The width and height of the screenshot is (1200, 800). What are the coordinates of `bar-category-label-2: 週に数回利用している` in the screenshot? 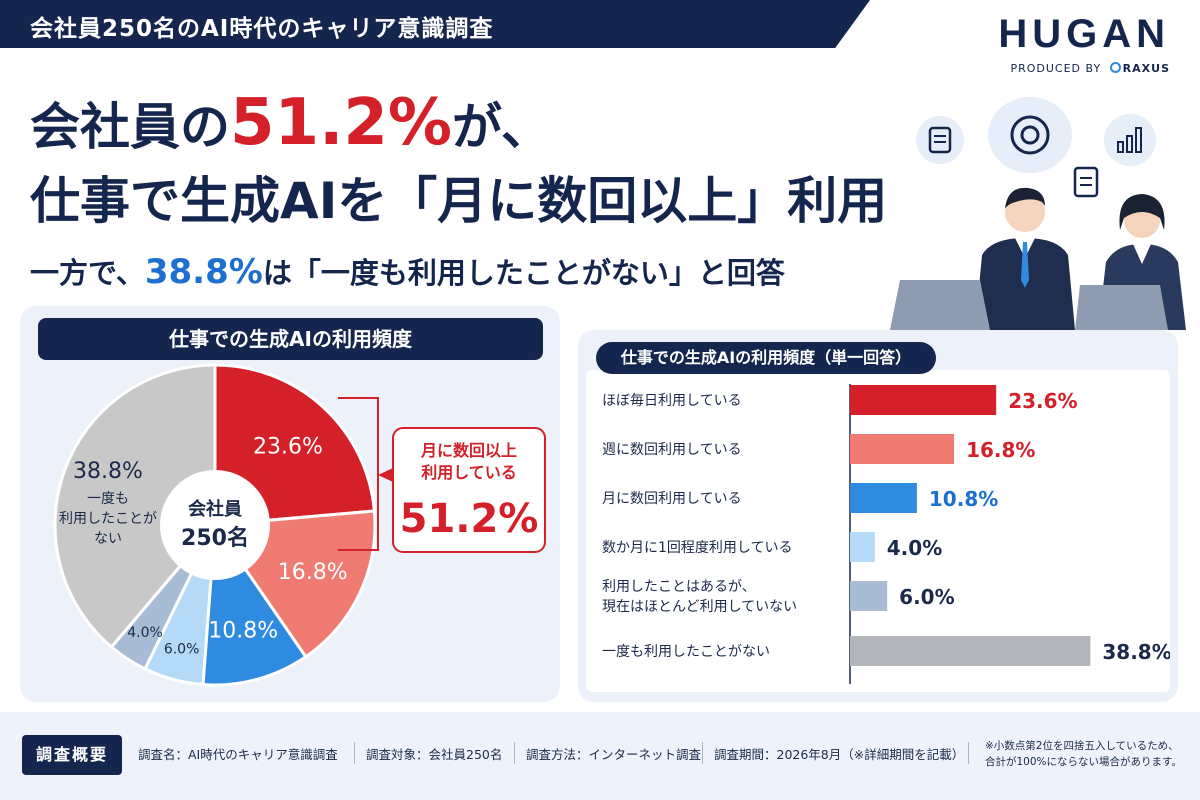 It's located at (672, 450).